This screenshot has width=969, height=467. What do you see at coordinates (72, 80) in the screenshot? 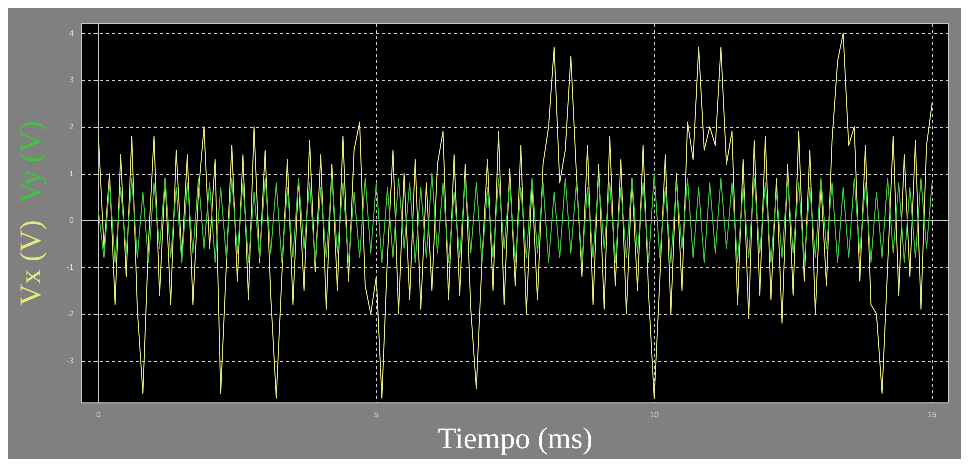
I see `y-tick-label: 3` at bounding box center [72, 80].